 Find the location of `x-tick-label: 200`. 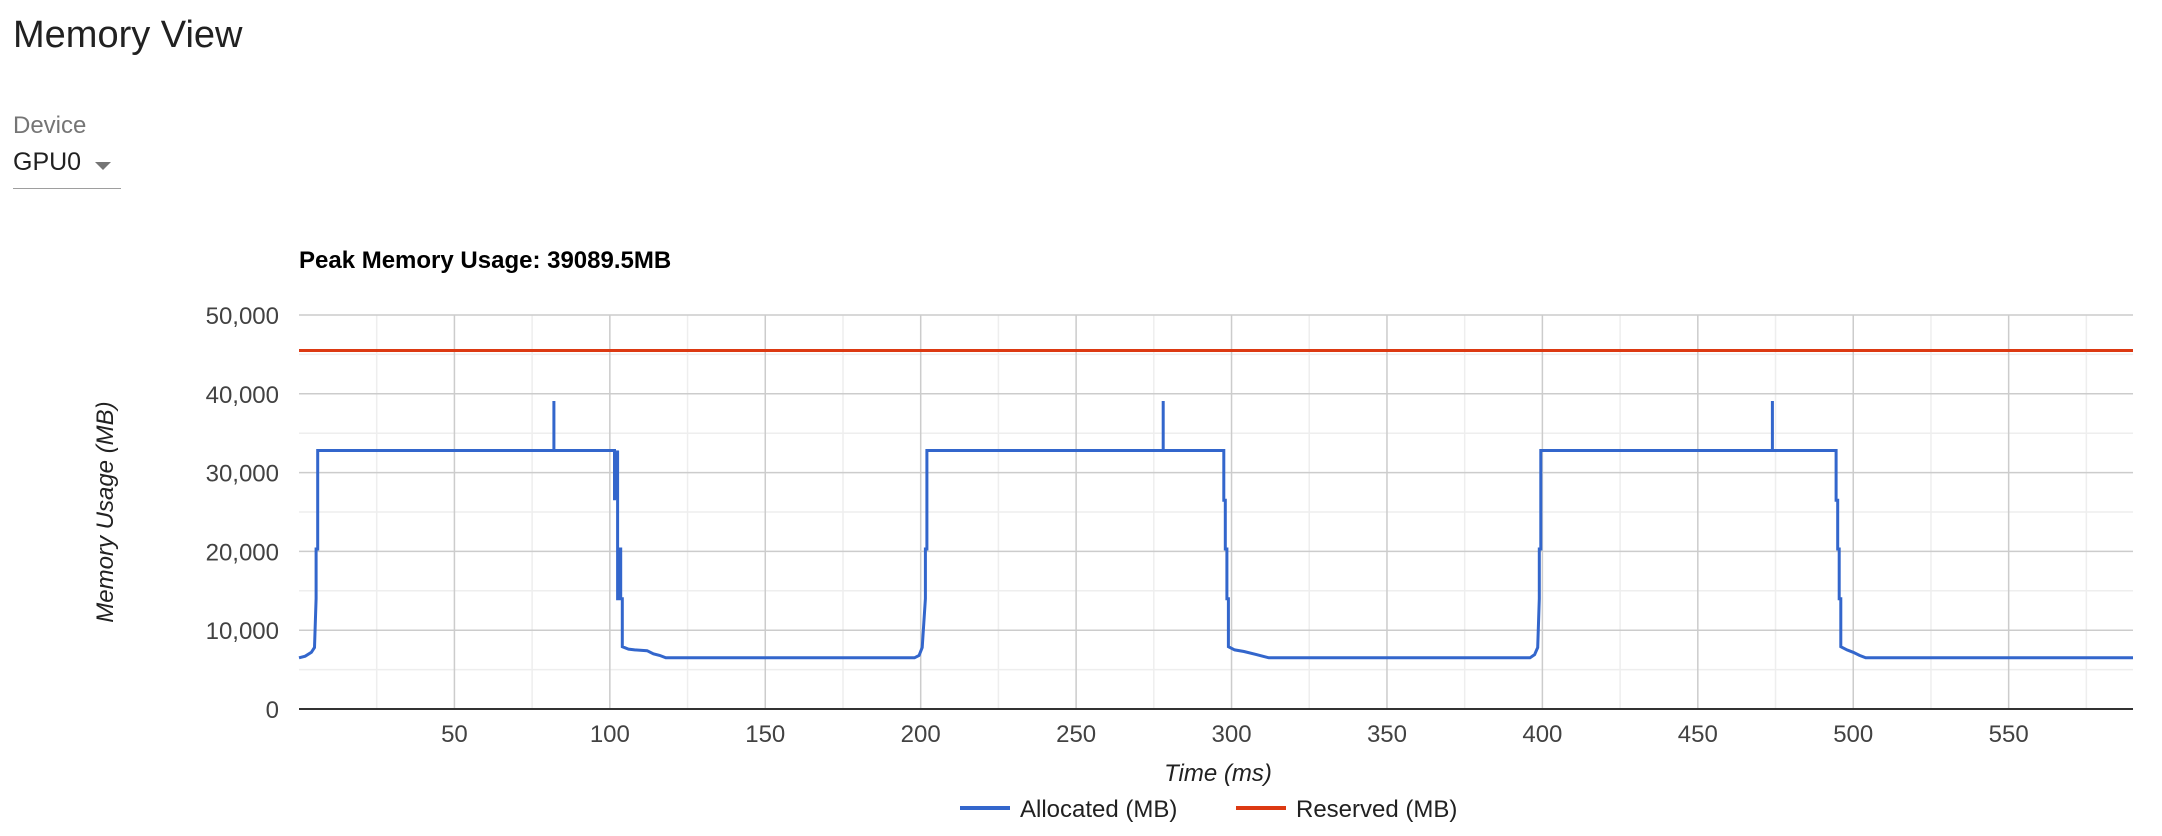

x-tick-label: 200 is located at coordinates (921, 734).